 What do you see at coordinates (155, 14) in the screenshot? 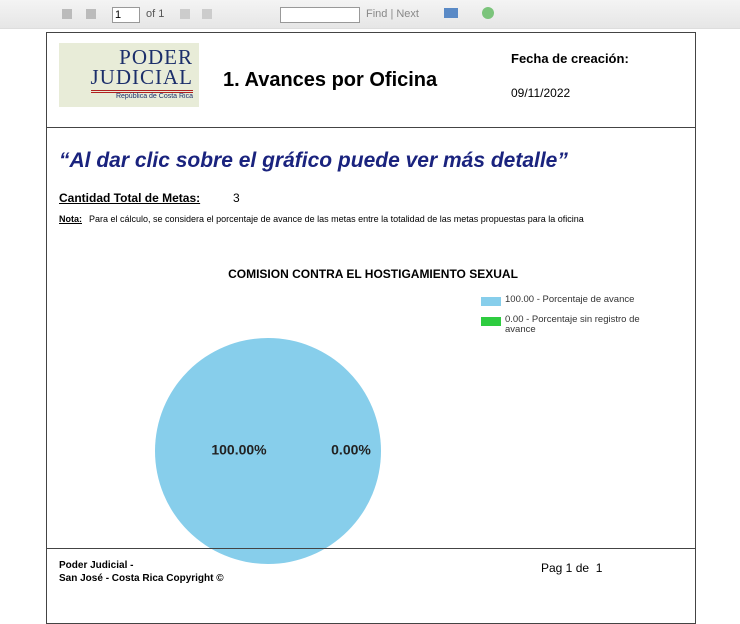
I see `page-count: of 1` at bounding box center [155, 14].